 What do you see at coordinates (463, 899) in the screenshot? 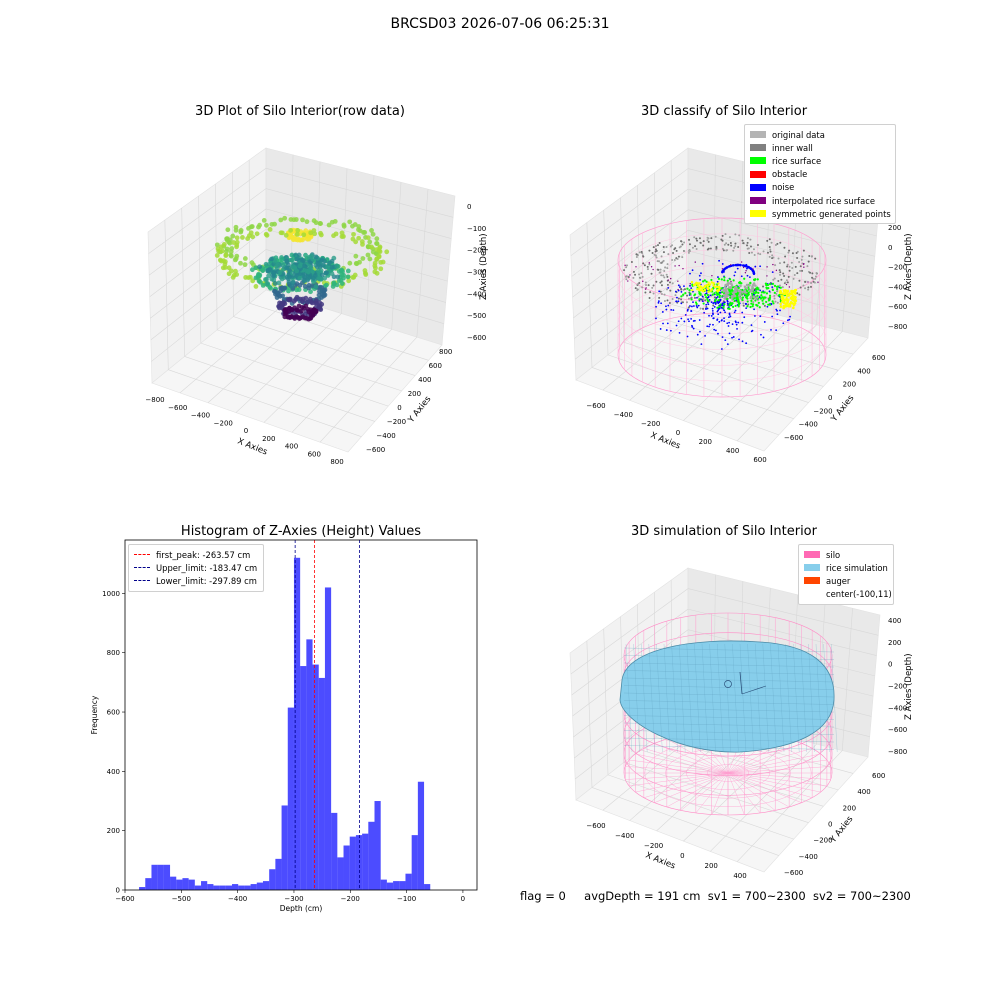
I see `x-tick-label: 0` at bounding box center [463, 899].